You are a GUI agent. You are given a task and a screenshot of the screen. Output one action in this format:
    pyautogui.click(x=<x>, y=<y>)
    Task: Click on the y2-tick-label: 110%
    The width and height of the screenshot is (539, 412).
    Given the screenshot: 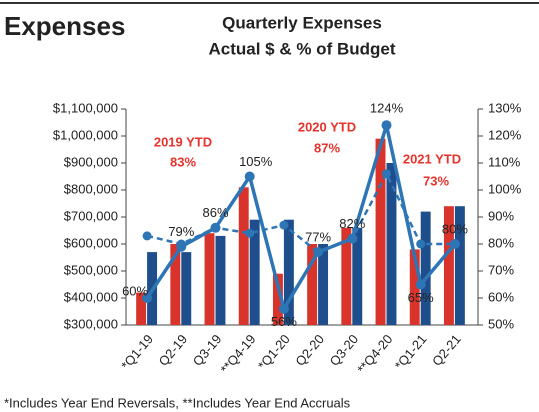 What is the action you would take?
    pyautogui.click(x=504, y=161)
    